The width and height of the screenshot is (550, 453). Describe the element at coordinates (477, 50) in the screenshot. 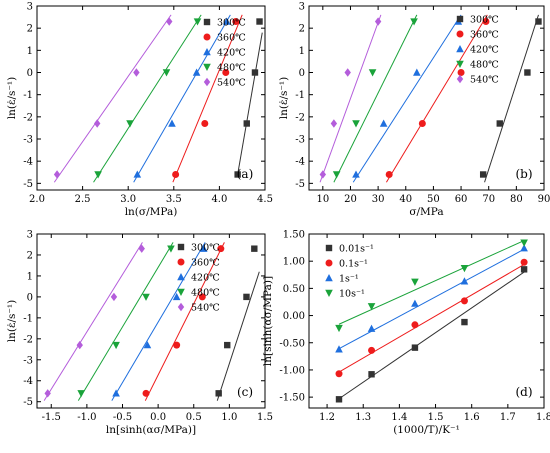

I see `legend: 300℃ 360℃ 420℃ 480℃ 540℃` at that location.